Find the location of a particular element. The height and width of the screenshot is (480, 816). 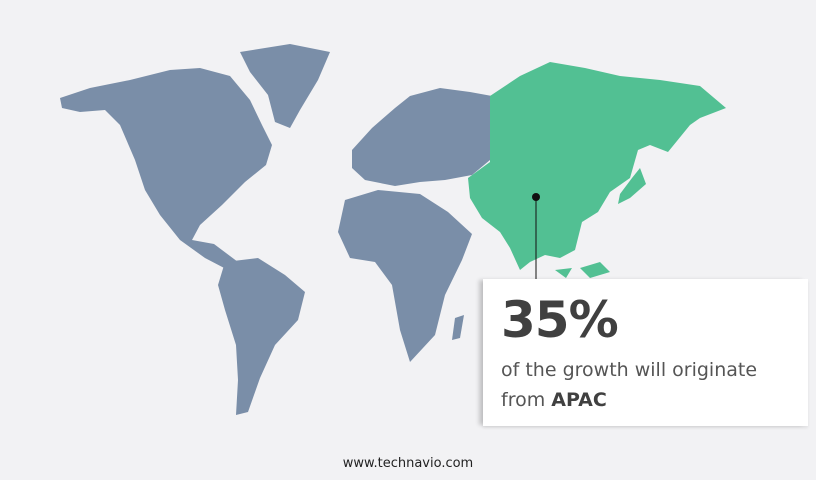

callout-text: of the growth will originate from is located at coordinates (629, 385).